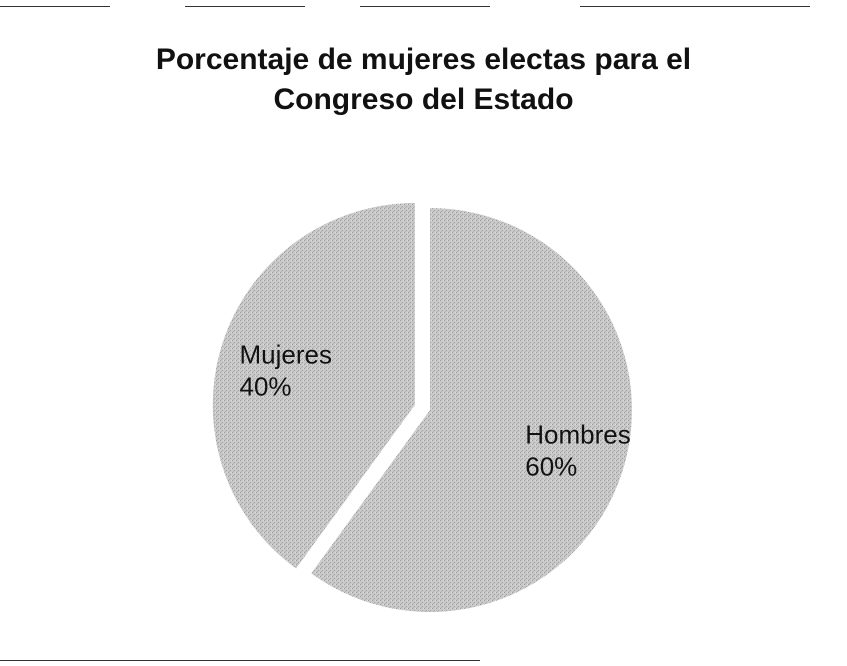 The width and height of the screenshot is (847, 666). Describe the element at coordinates (266, 387) in the screenshot. I see `slice-percent-mujeres: 40%` at that location.